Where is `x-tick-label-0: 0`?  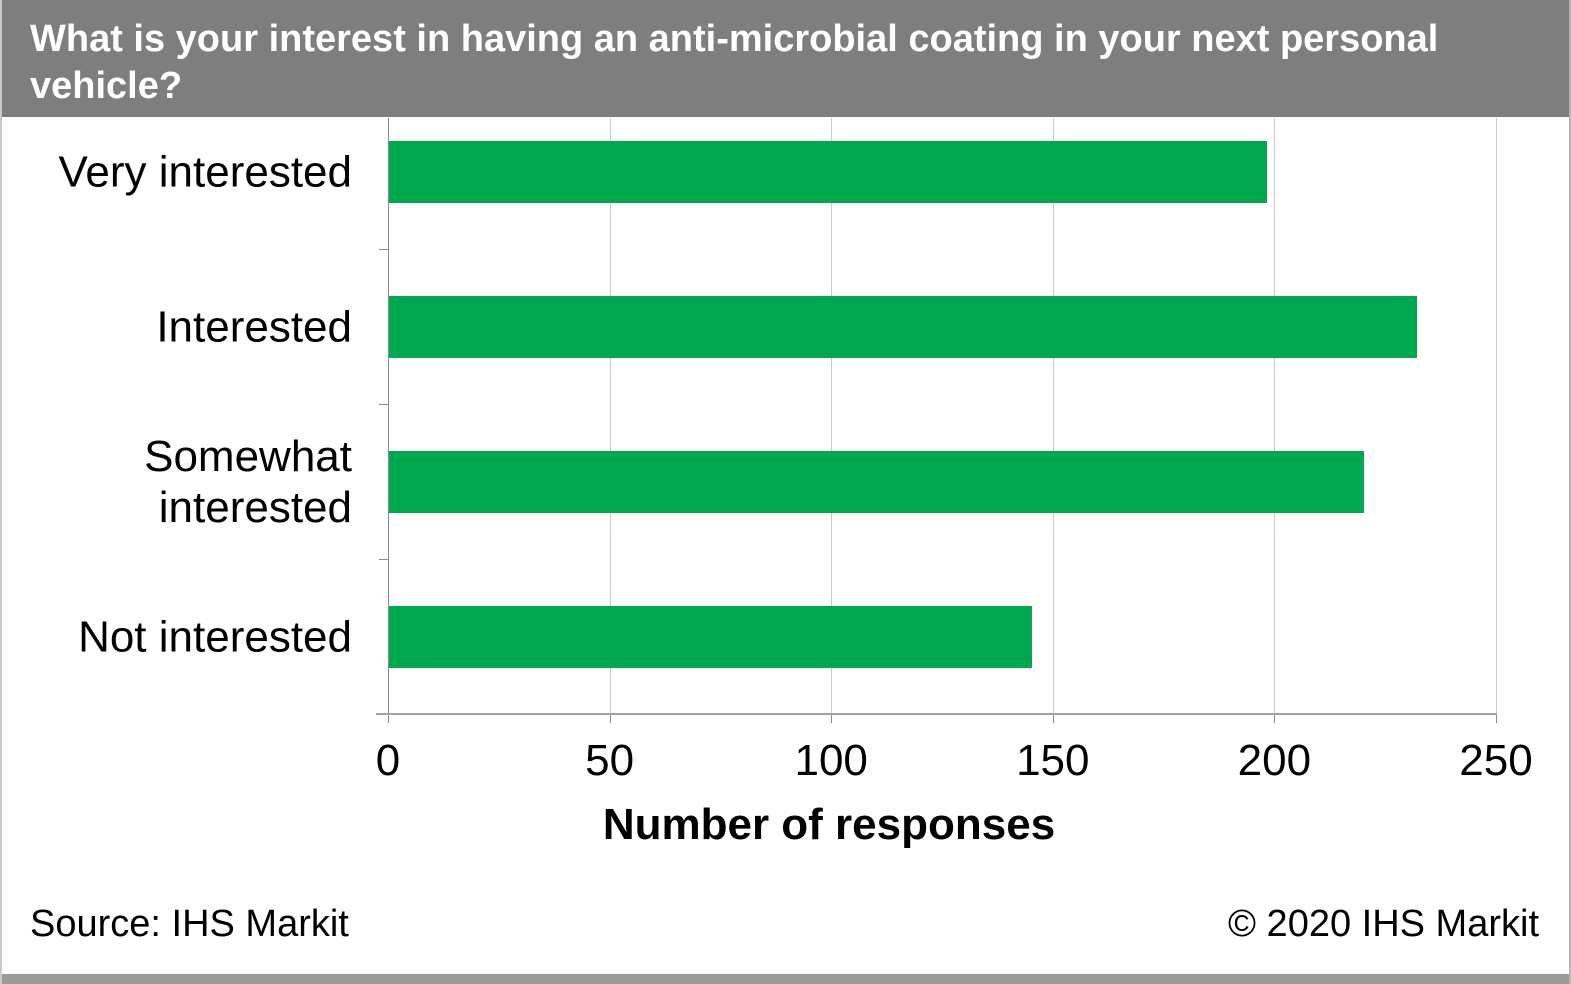 x-tick-label-0: 0 is located at coordinates (388, 760).